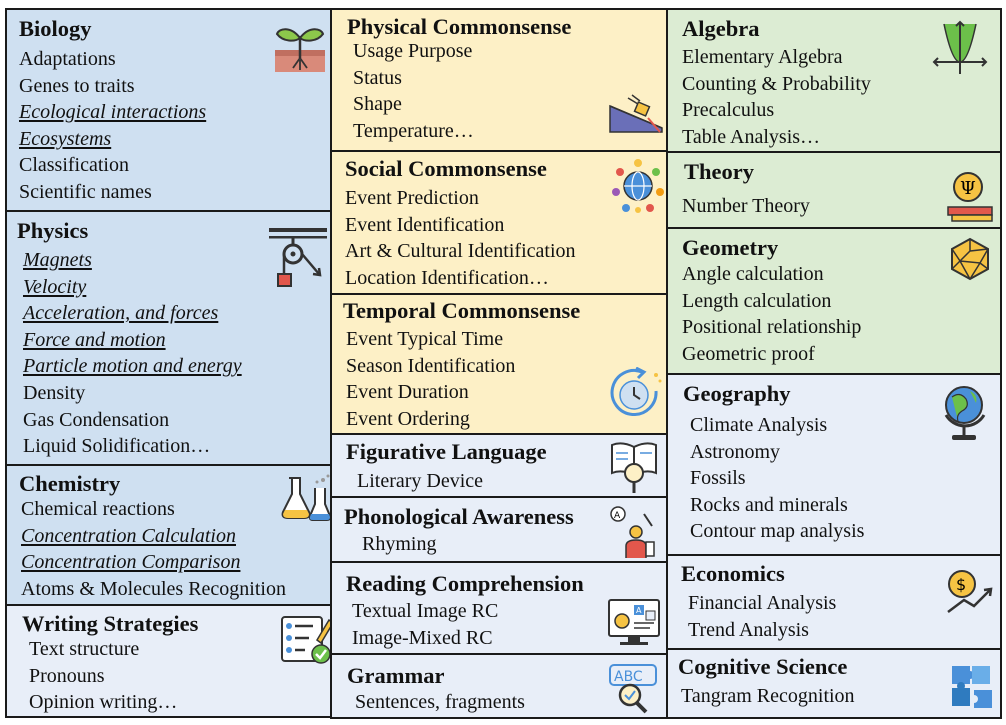  Describe the element at coordinates (719, 171) in the screenshot. I see `category-title: Theory` at that location.